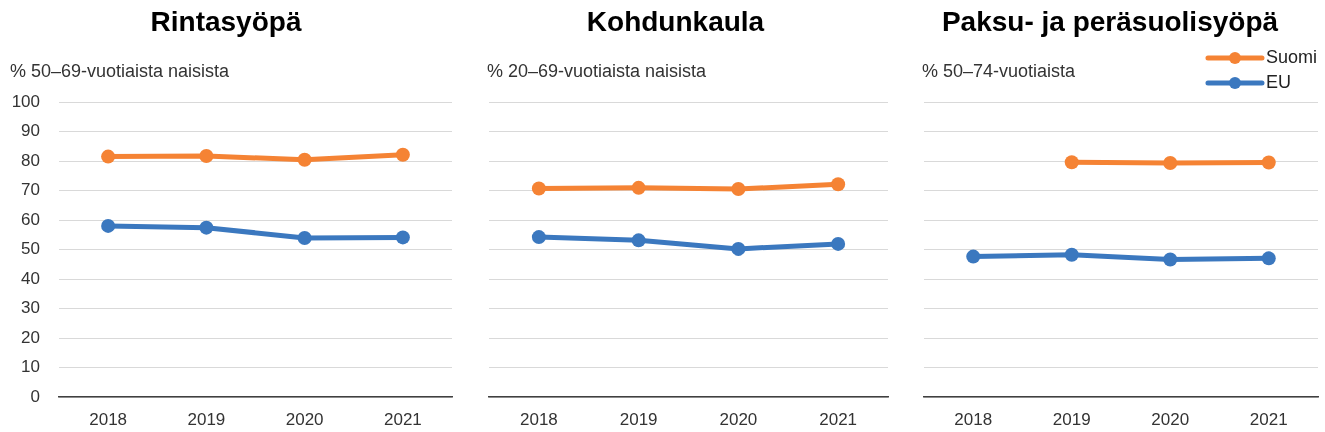  I want to click on y-tick-label: 60, so click(30, 219).